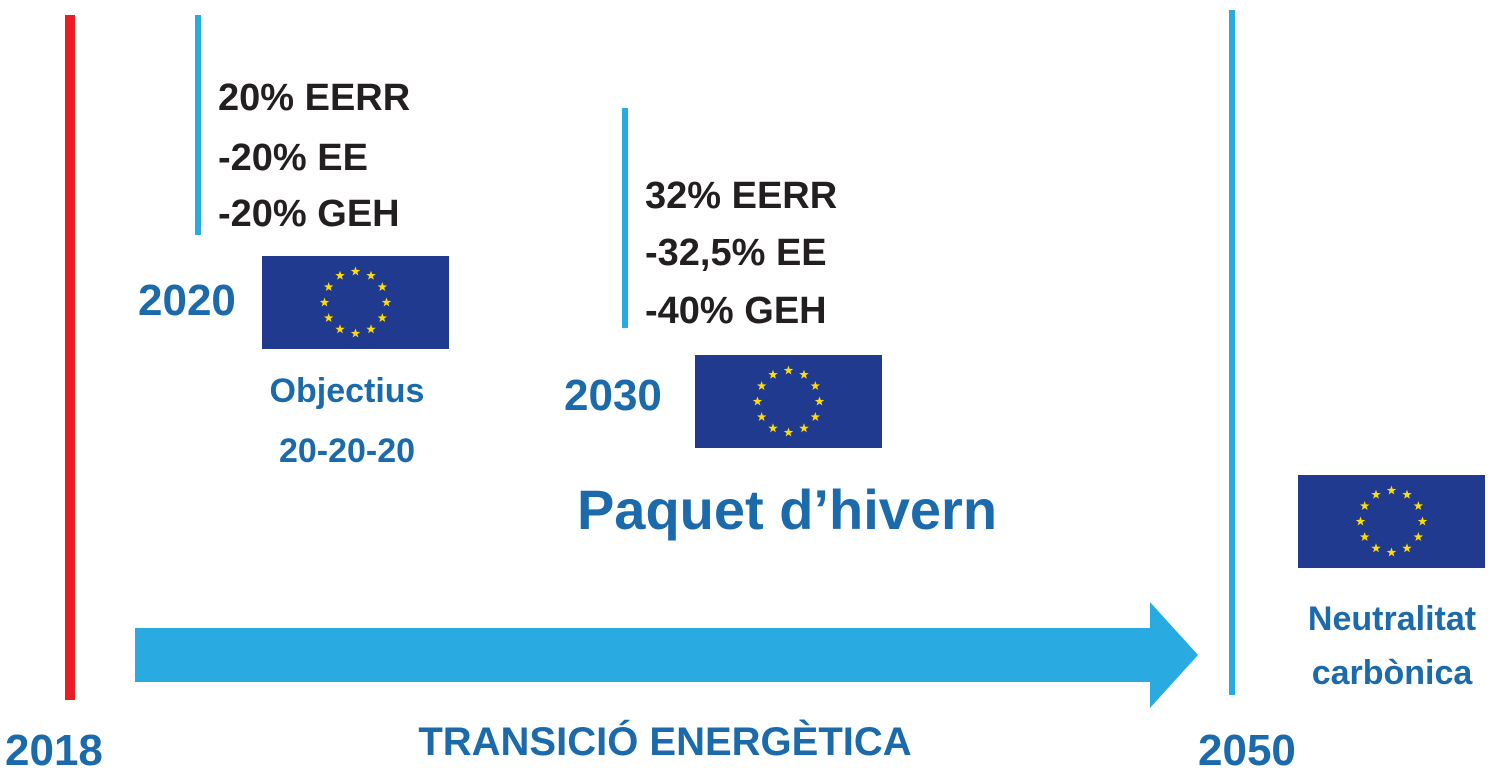  Describe the element at coordinates (187, 300) in the screenshot. I see `year: 2020` at that location.